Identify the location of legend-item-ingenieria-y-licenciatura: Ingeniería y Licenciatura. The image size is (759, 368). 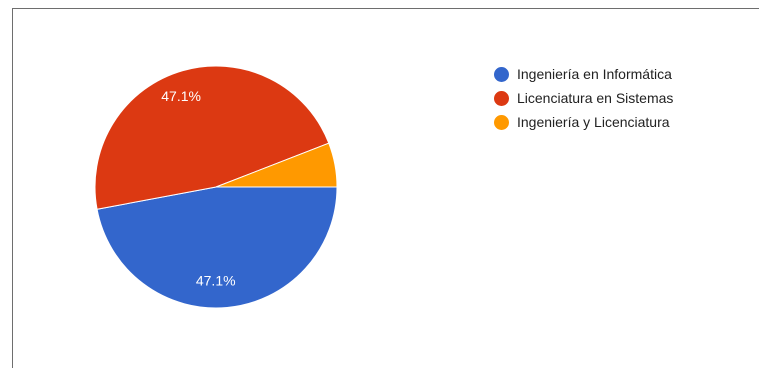
(583, 122).